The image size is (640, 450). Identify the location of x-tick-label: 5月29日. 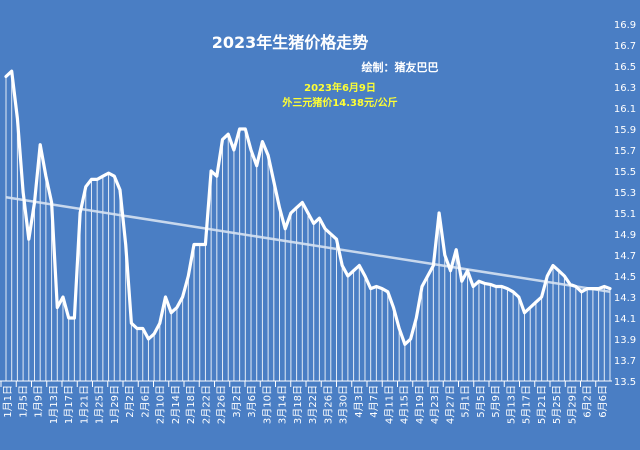
(572, 404).